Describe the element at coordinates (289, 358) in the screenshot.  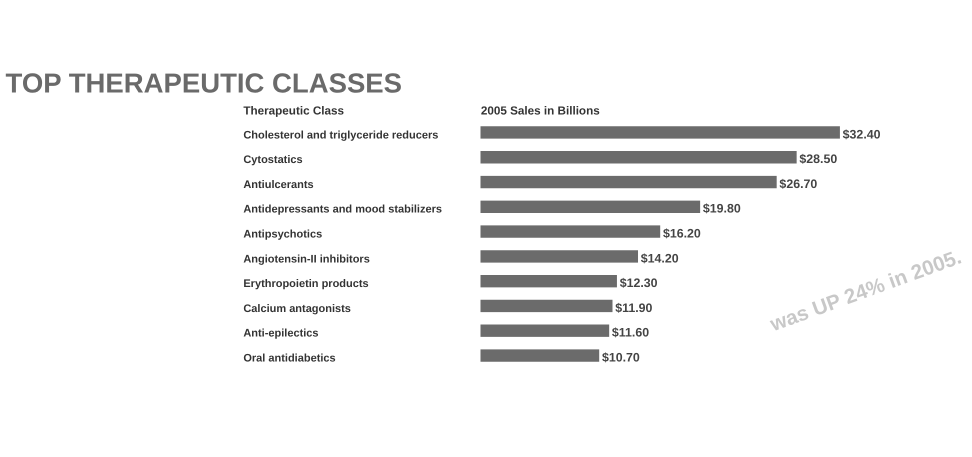
I see `y-tick-label: Oral antidiabetics` at that location.